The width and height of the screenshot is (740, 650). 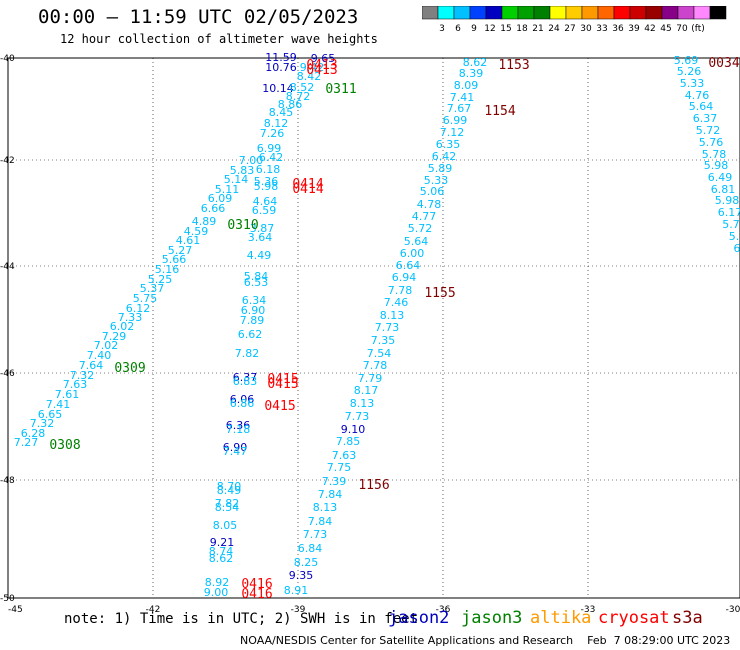 I want to click on swh-value-label: 8.91, so click(x=296, y=590).